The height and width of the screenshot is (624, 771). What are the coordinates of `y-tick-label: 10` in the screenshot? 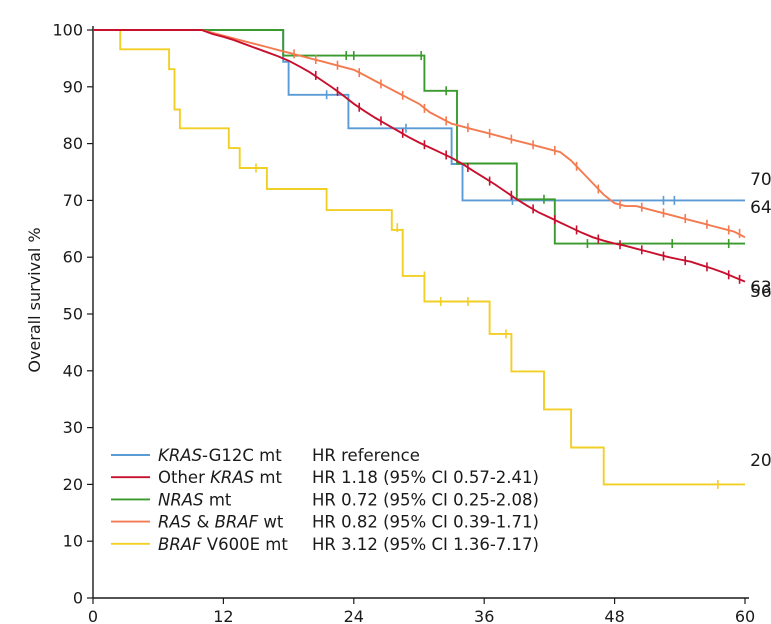 It's located at (73, 541).